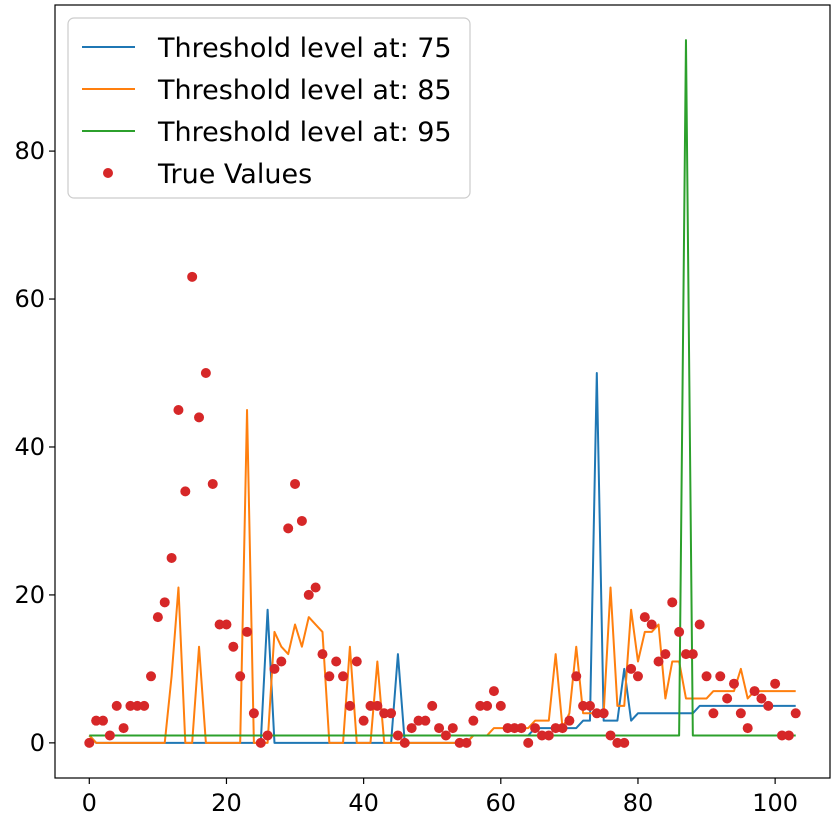 The width and height of the screenshot is (840, 827). What do you see at coordinates (775, 803) in the screenshot?
I see `x-tick-label: 100` at bounding box center [775, 803].